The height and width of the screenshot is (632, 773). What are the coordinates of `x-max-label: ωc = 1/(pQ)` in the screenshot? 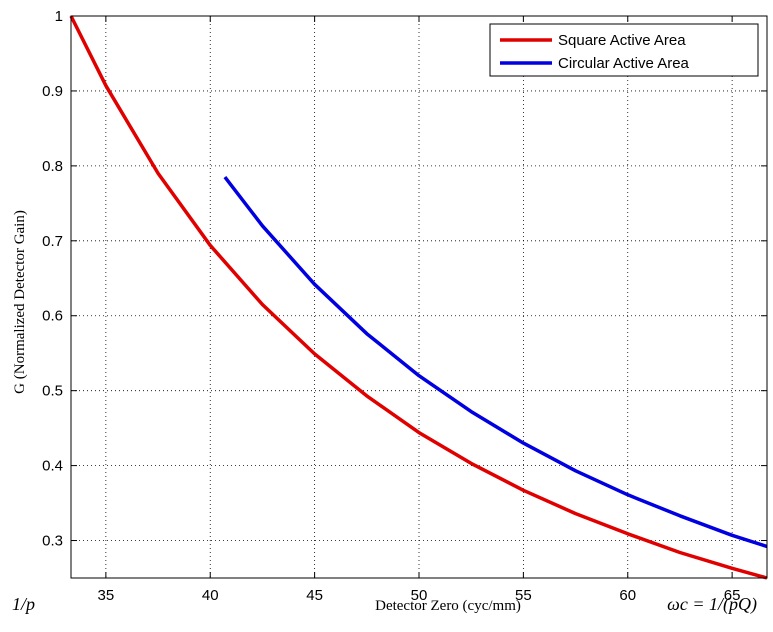 It's located at (712, 604).